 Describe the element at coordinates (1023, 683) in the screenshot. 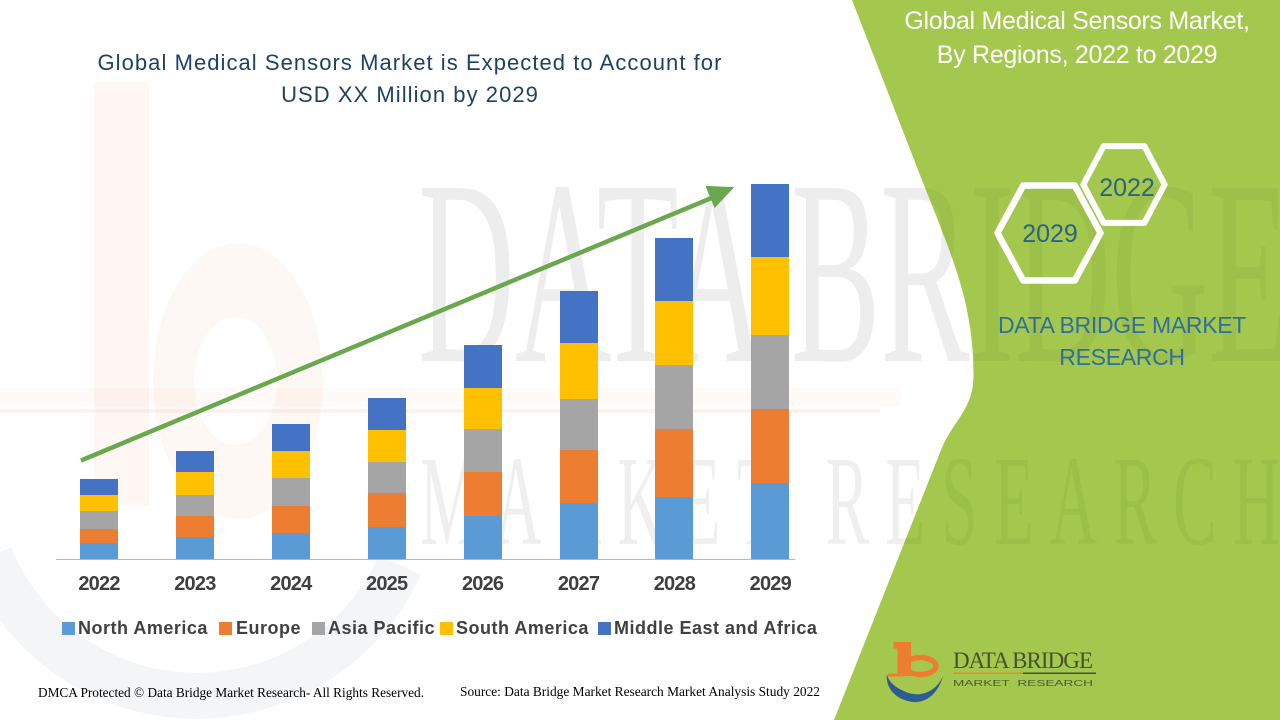

I see `svg-text: MARKET RESEARCH` at that location.